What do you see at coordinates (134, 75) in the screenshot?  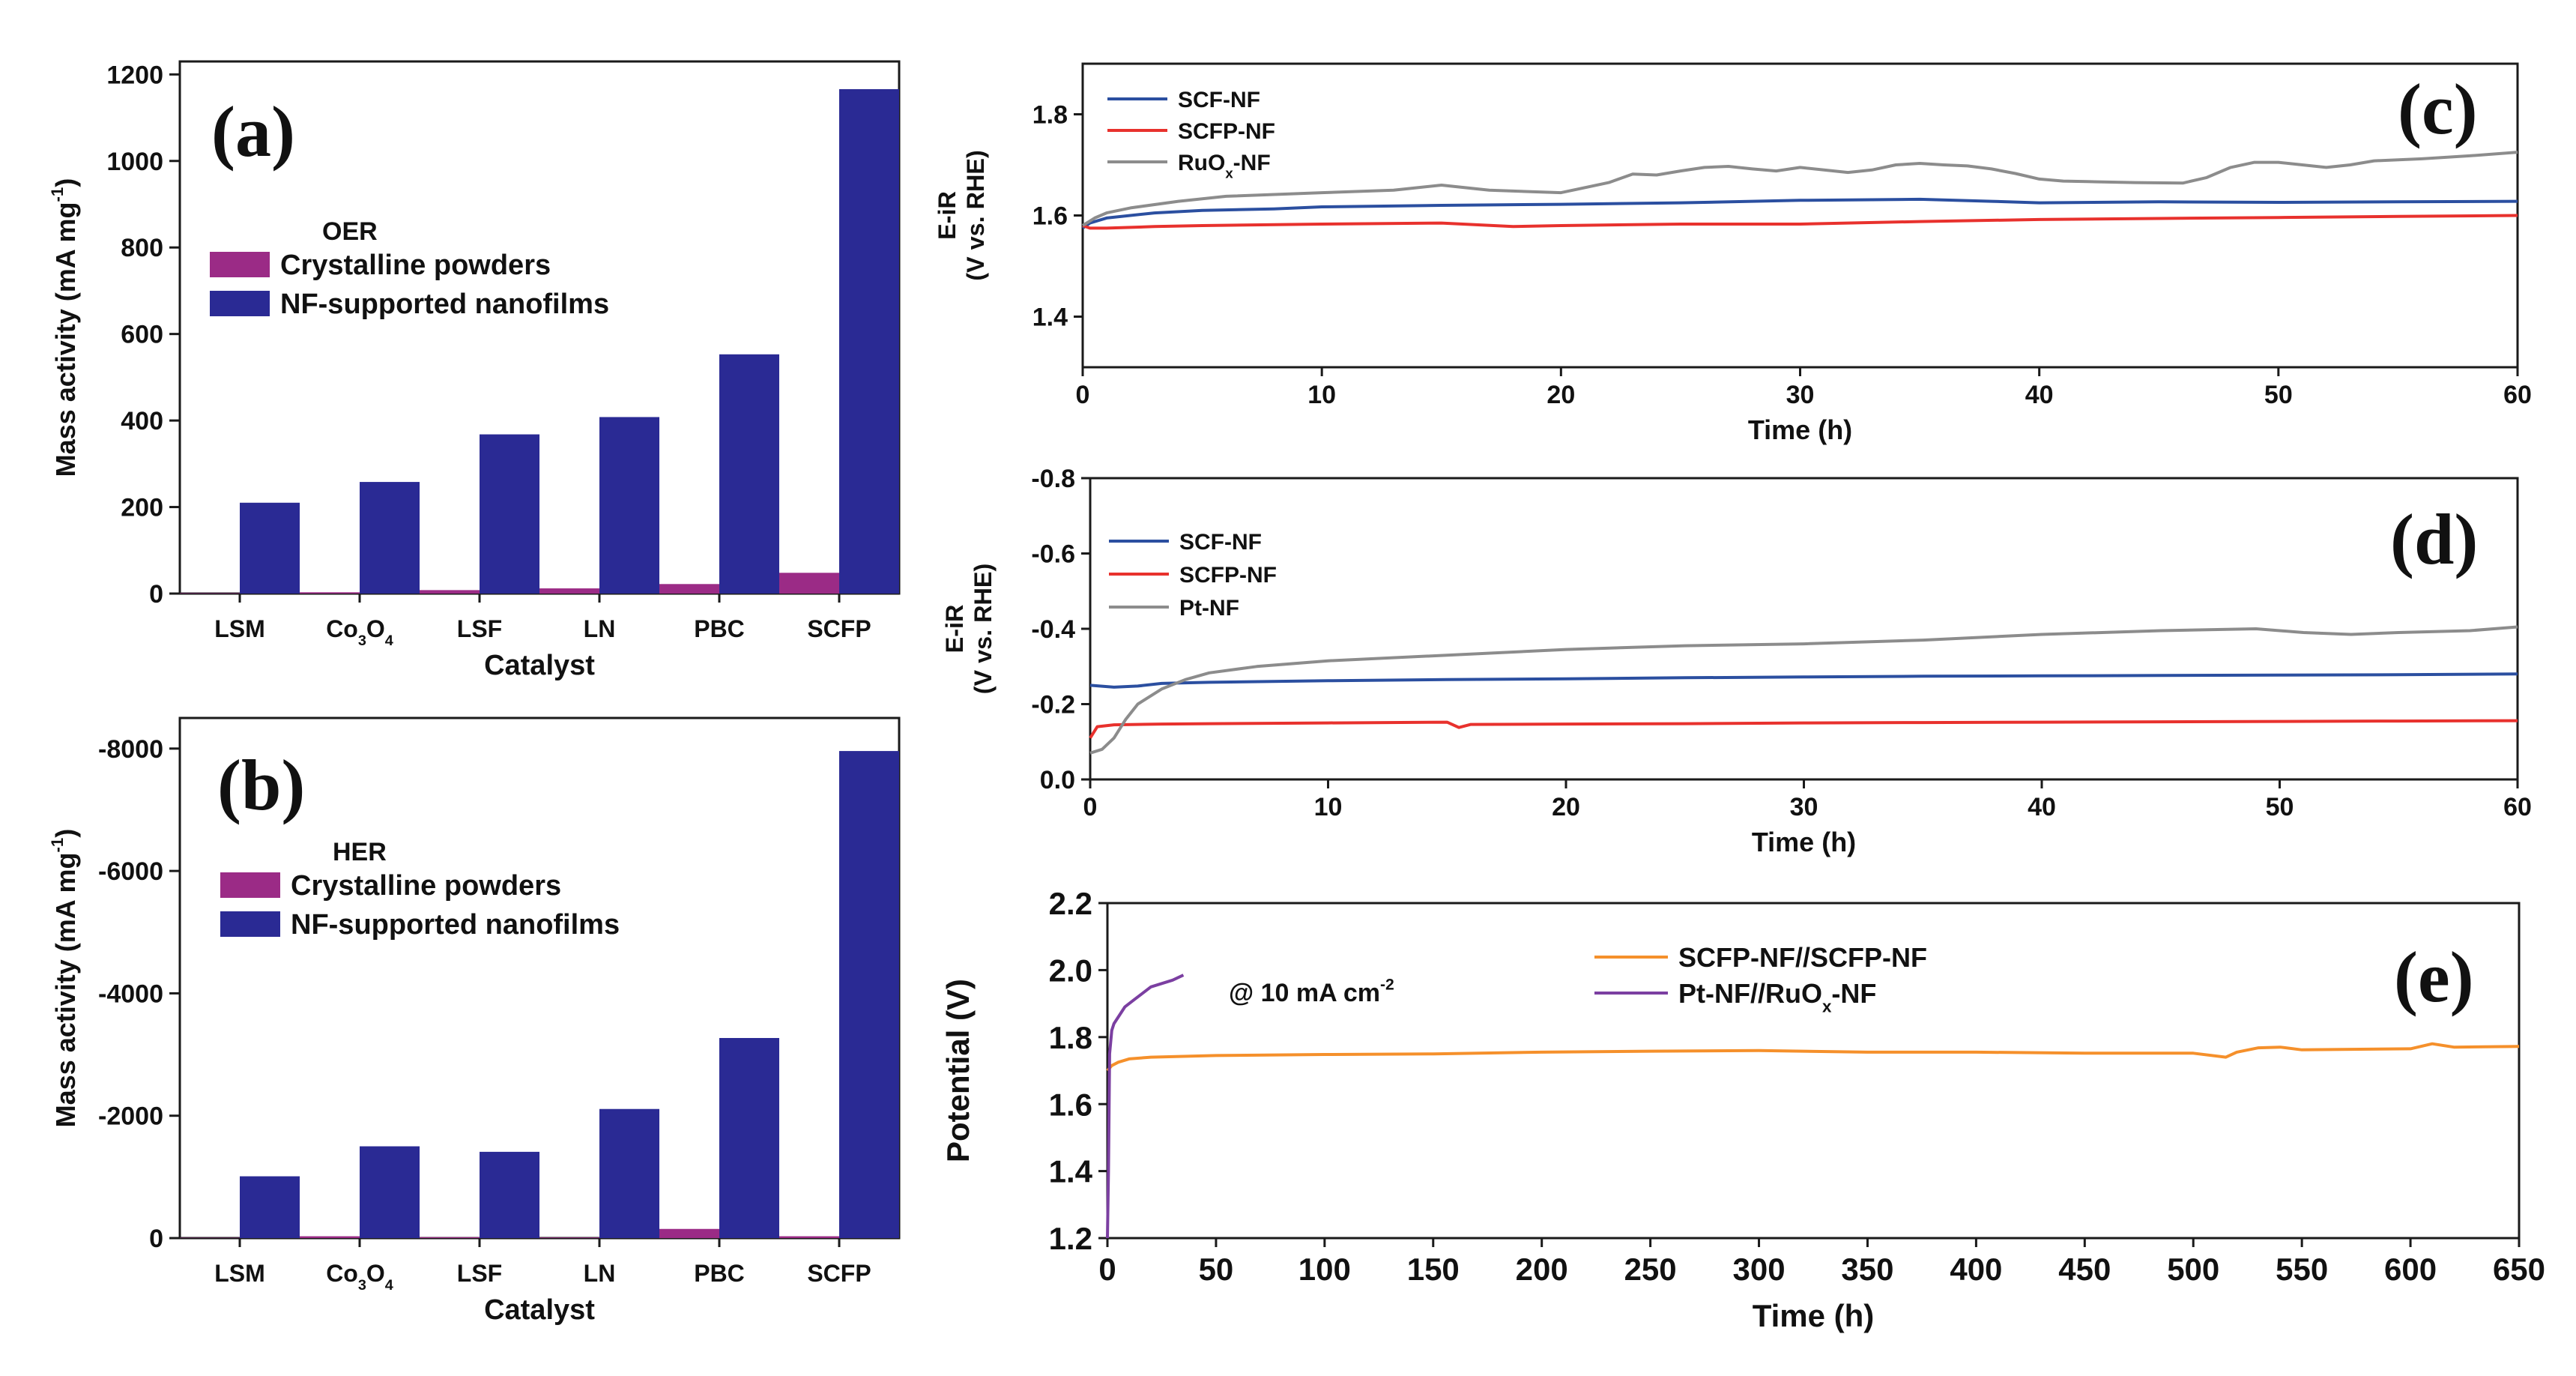 I see `y-tick-label: 1200` at bounding box center [134, 75].